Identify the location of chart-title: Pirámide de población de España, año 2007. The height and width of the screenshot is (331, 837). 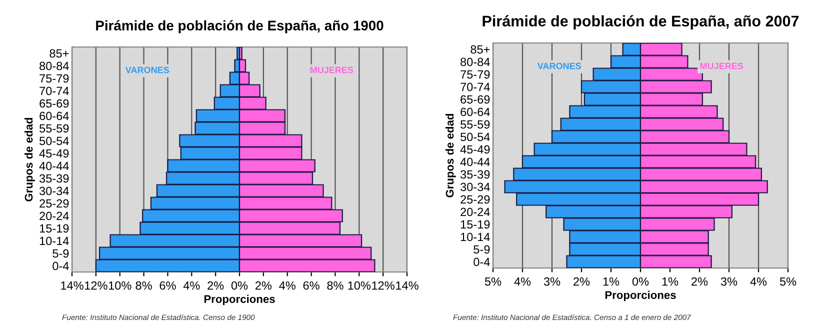
(640, 22).